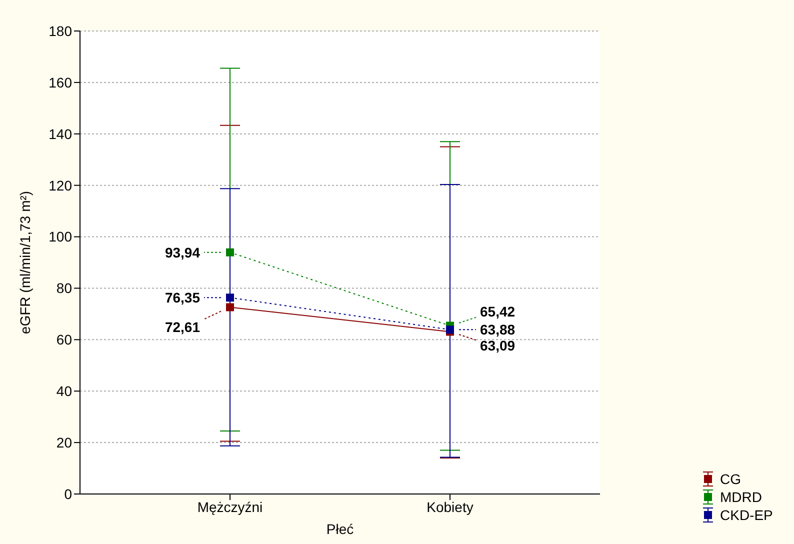 The width and height of the screenshot is (794, 544). What do you see at coordinates (182, 252) in the screenshot?
I see `data-label: 93,94` at bounding box center [182, 252].